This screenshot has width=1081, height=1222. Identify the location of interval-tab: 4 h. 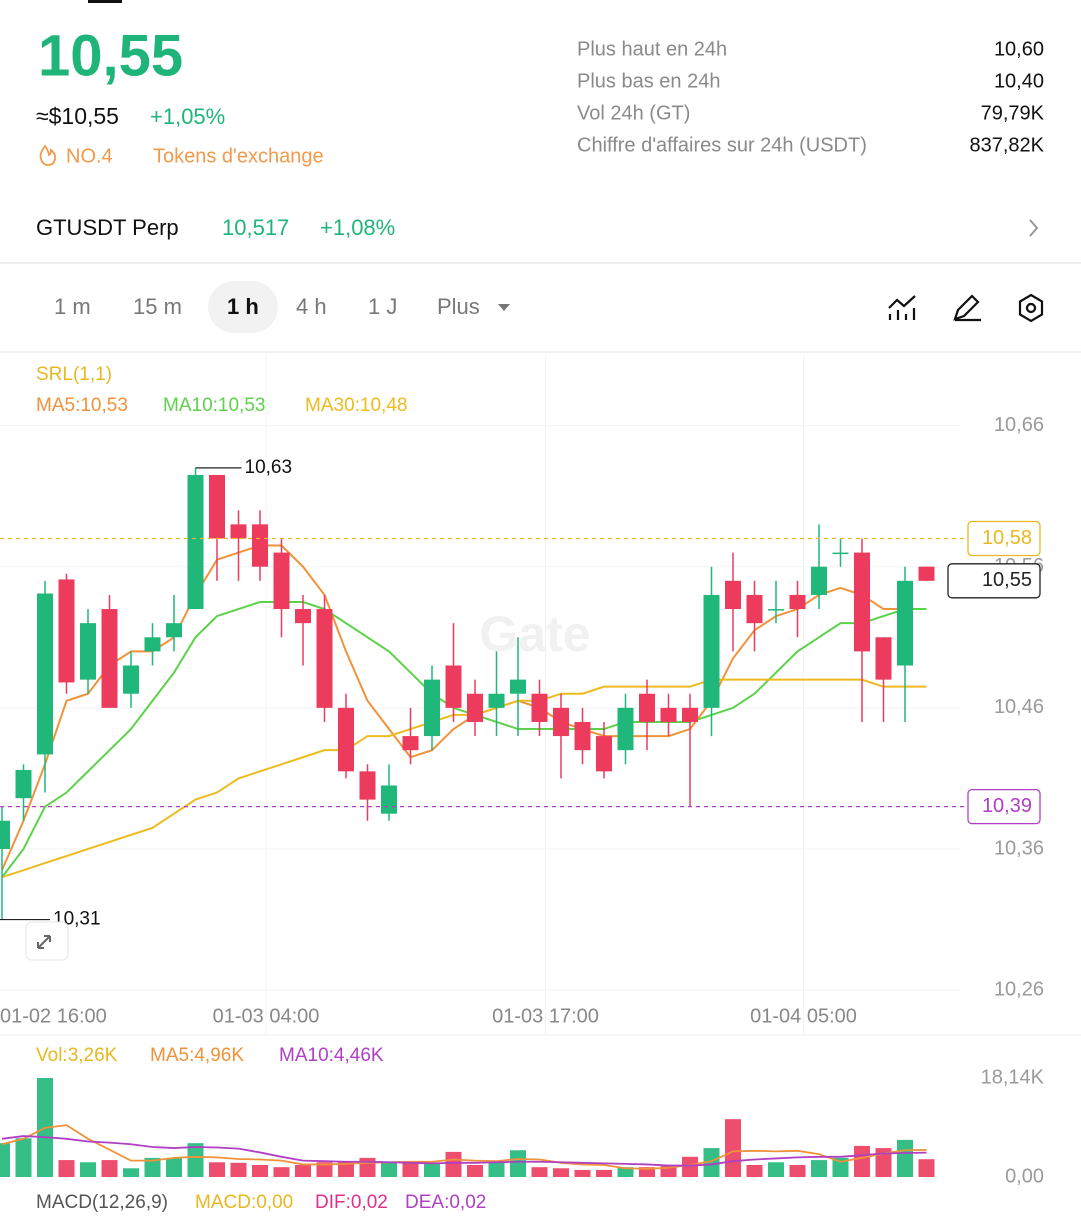
(311, 306).